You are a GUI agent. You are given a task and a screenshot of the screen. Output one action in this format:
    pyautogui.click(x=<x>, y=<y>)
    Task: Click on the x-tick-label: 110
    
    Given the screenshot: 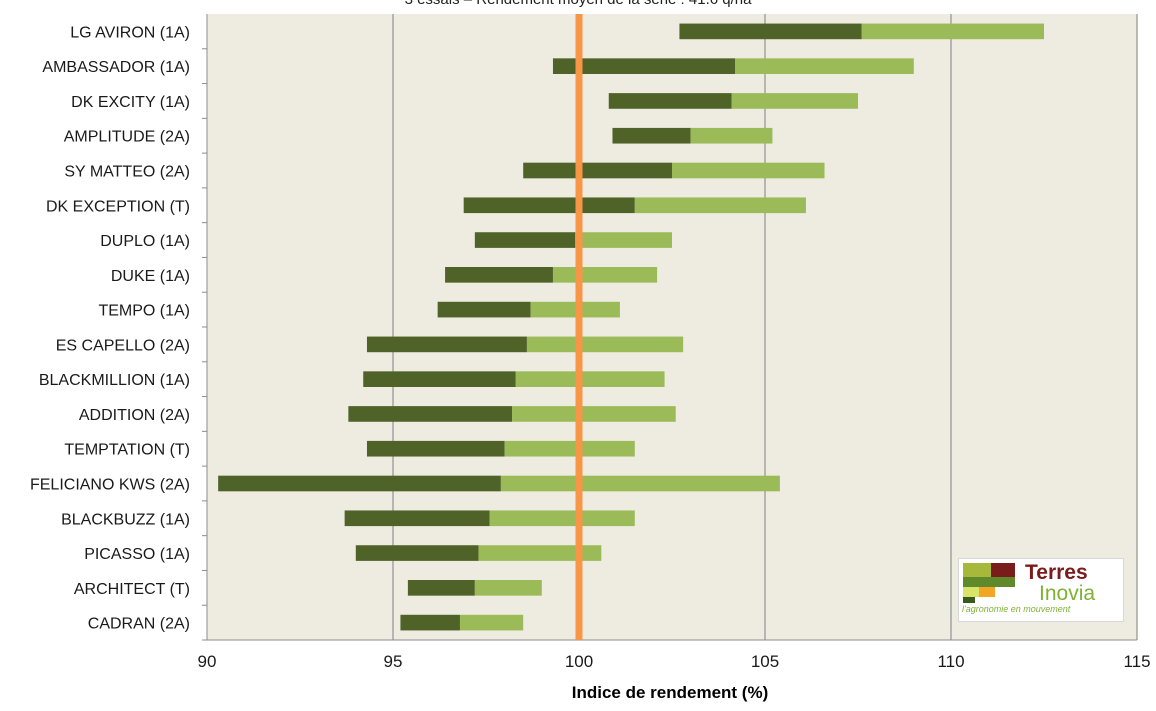 What is the action you would take?
    pyautogui.click(x=950, y=661)
    